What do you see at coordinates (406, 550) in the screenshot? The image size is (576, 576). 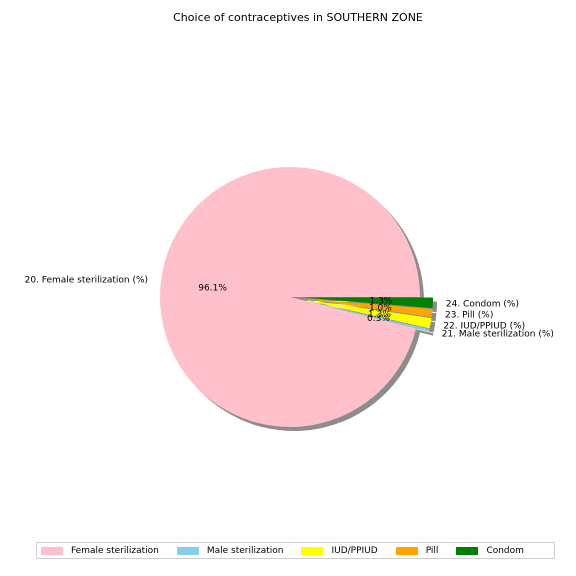 I see `legend-swatch-pill` at bounding box center [406, 550].